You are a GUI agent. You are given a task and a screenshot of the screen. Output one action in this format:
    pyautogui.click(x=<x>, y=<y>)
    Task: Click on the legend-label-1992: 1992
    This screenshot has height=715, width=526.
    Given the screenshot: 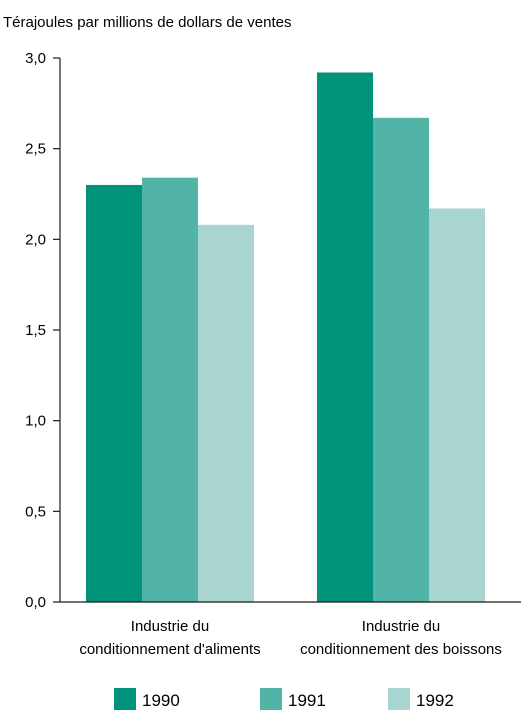 What is the action you would take?
    pyautogui.click(x=435, y=700)
    